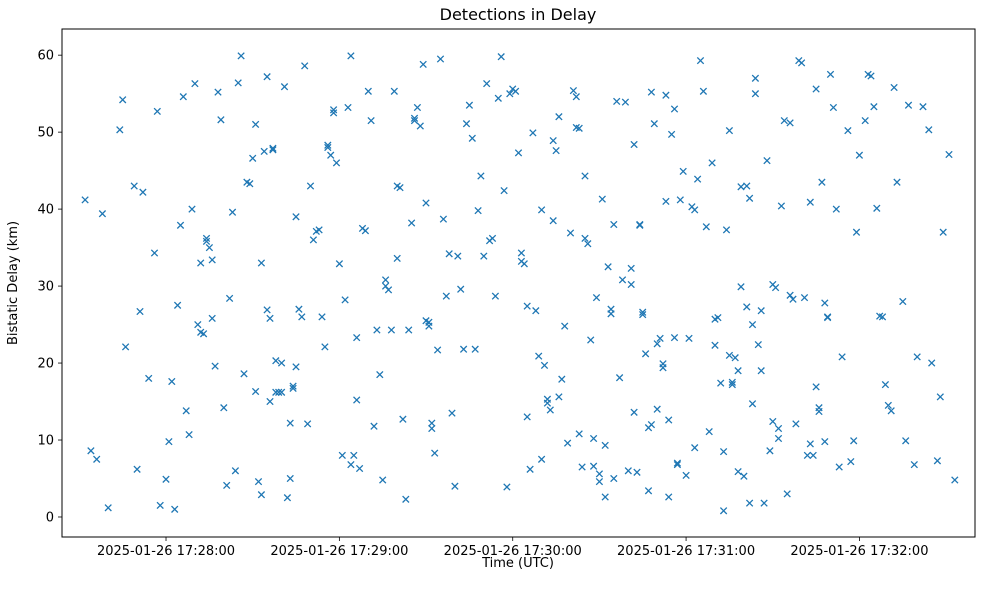 The image size is (989, 590). I want to click on y-axis-label: Bistatic Delay (km), so click(13, 283).